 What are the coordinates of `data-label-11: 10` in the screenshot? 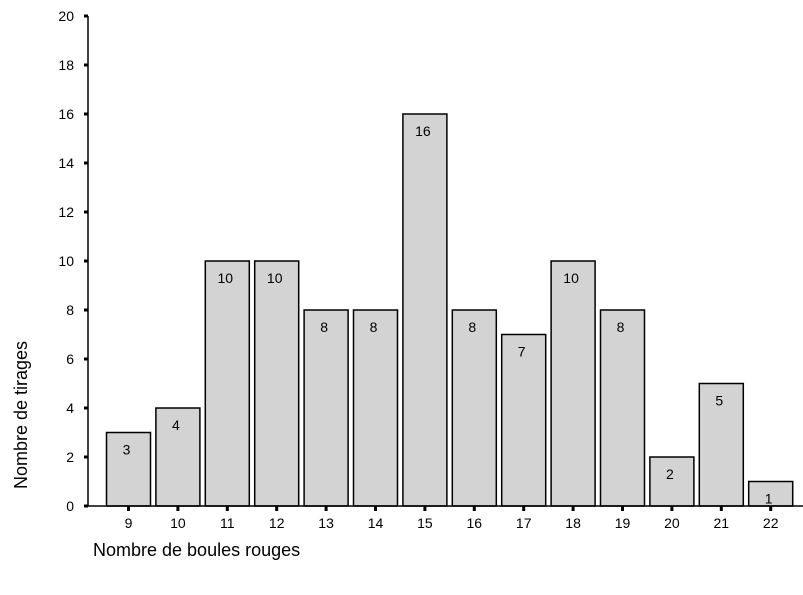 It's located at (226, 278).